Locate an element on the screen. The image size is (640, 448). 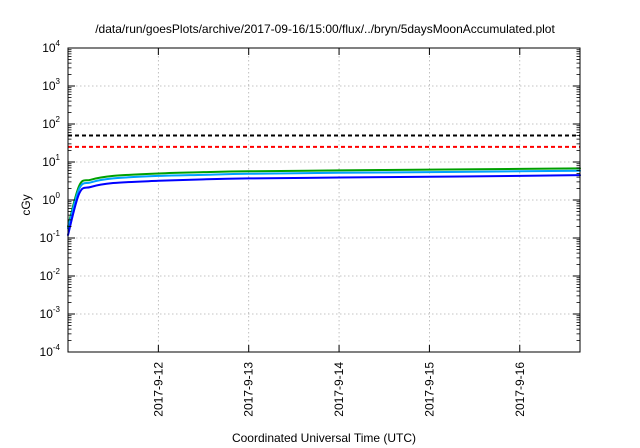
threshold-lines is located at coordinates (324, 141).